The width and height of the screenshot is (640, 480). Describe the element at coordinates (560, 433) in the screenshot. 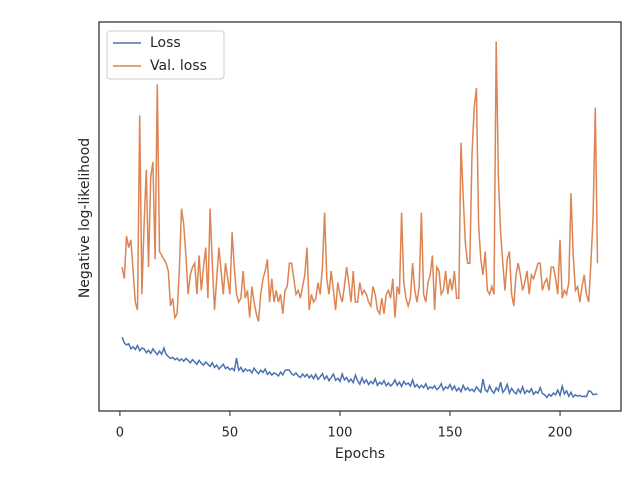

I see `x-tick-label: 200` at that location.